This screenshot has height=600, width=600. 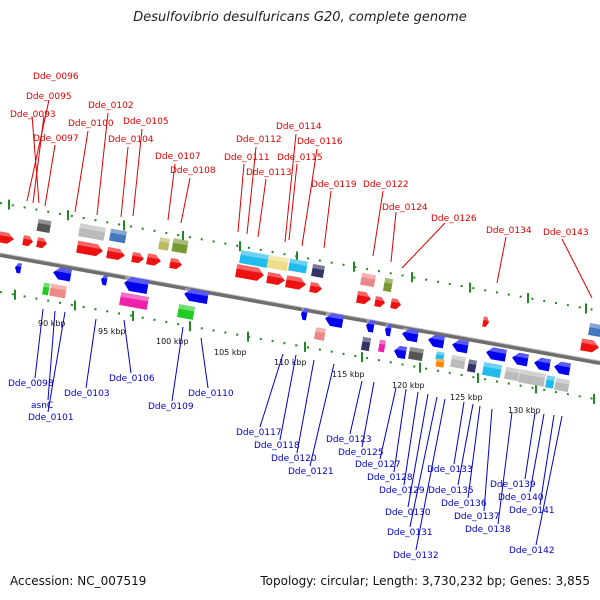 I want to click on top-gene-label: Dde_0122, so click(x=386, y=185).